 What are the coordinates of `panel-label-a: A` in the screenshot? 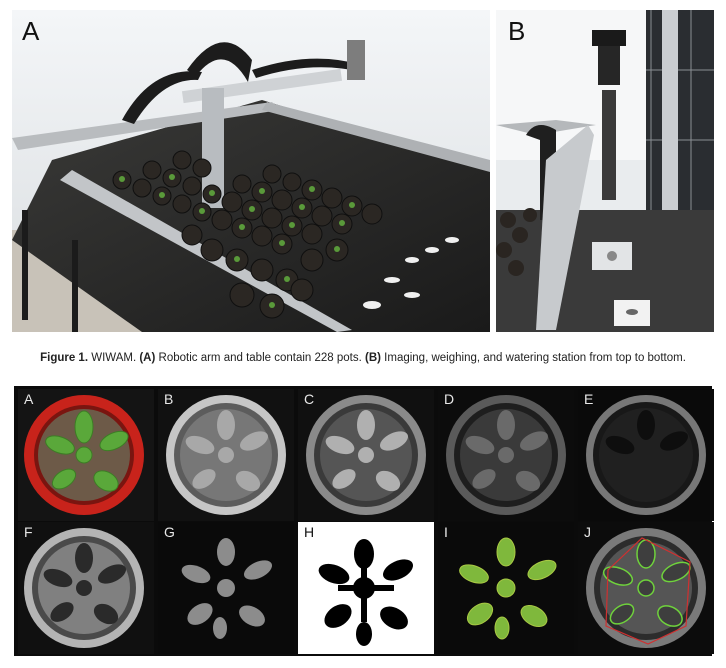 It's located at (31, 31).